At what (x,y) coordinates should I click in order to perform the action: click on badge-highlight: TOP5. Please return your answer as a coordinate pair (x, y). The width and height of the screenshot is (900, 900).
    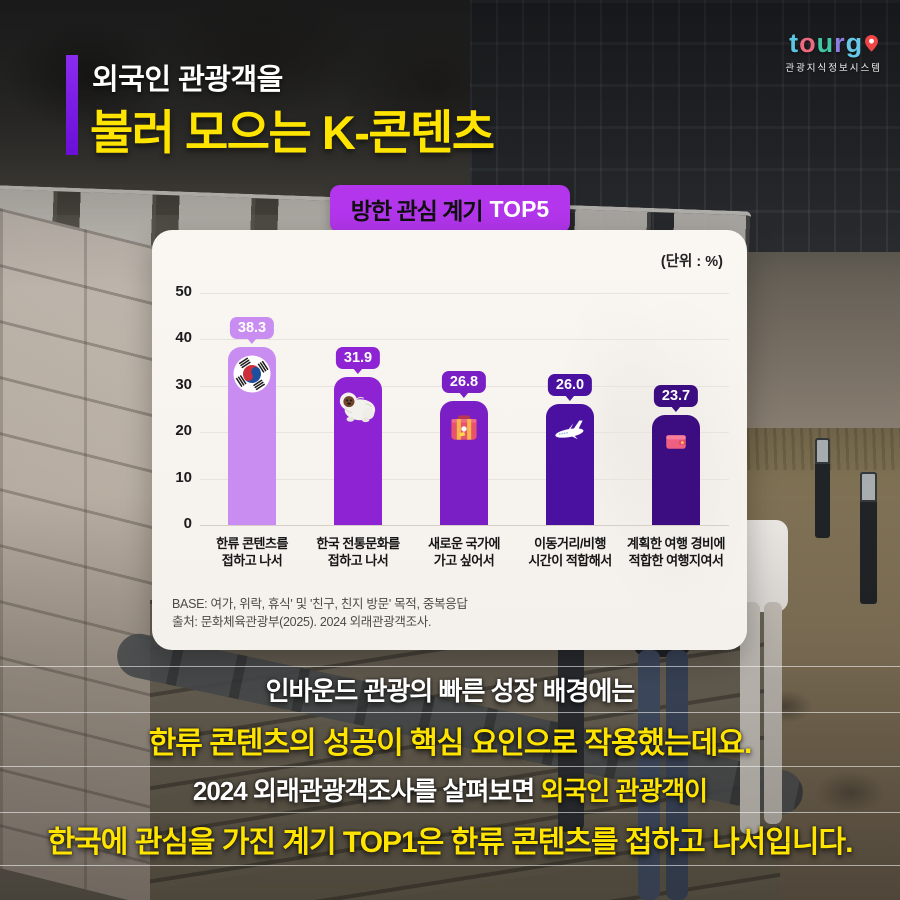
    Looking at the image, I should click on (519, 208).